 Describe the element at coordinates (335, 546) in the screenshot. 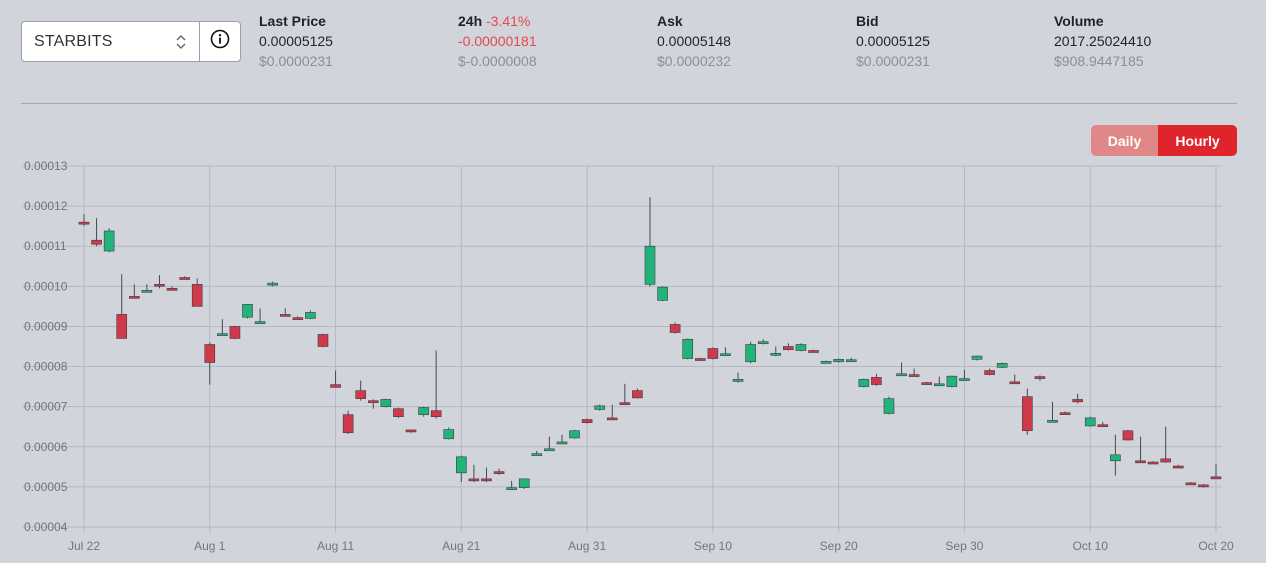

I see `x-tick-label: Aug 11` at that location.